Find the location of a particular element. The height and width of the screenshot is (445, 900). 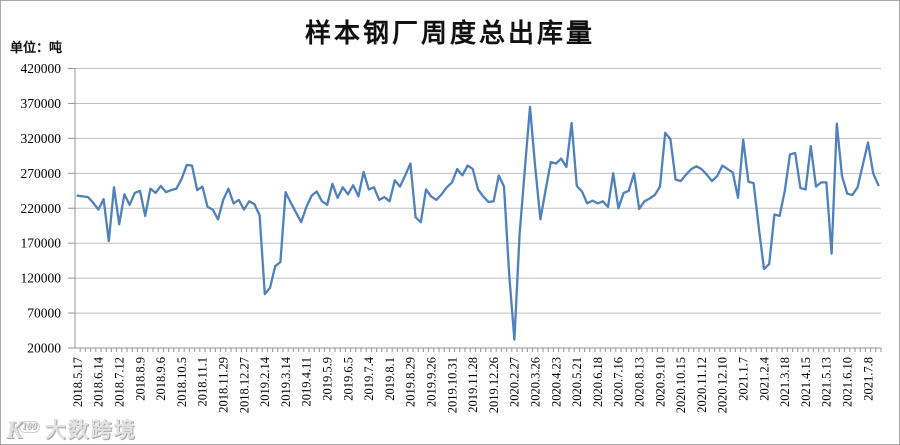

x-tick-label: 2021.7.8 is located at coordinates (868, 379).